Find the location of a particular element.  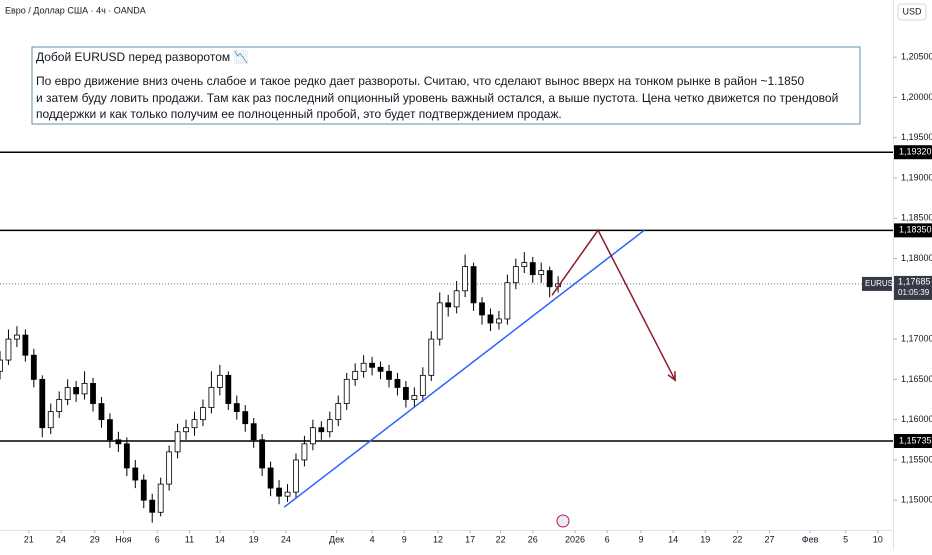

y-tick-label: 1,17000 is located at coordinates (916, 338).